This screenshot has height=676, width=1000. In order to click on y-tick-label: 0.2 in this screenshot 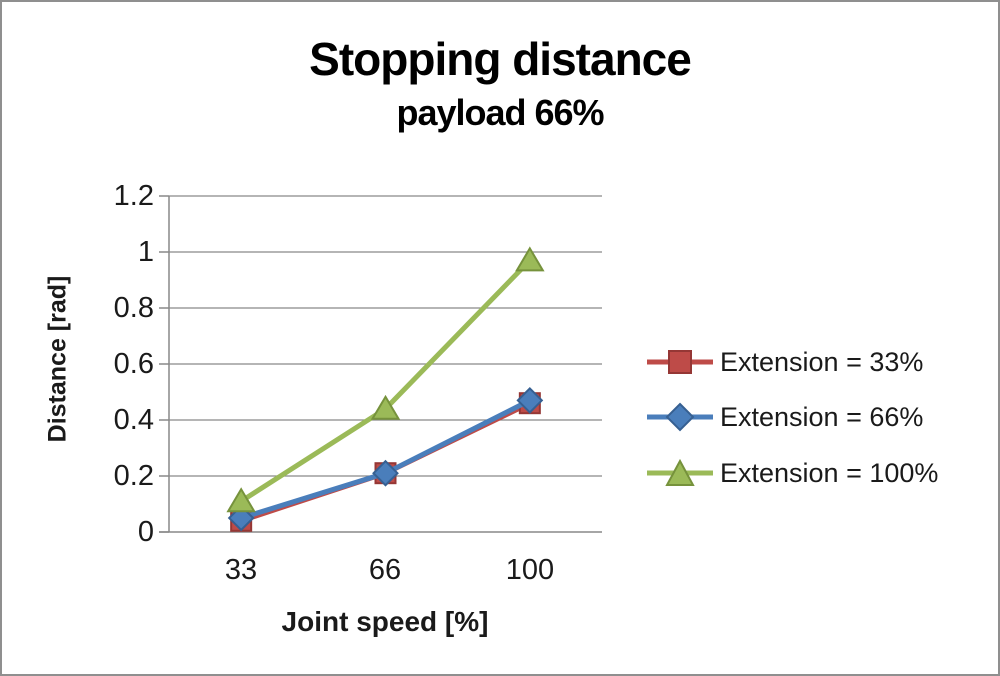, I will do `click(133, 476)`.